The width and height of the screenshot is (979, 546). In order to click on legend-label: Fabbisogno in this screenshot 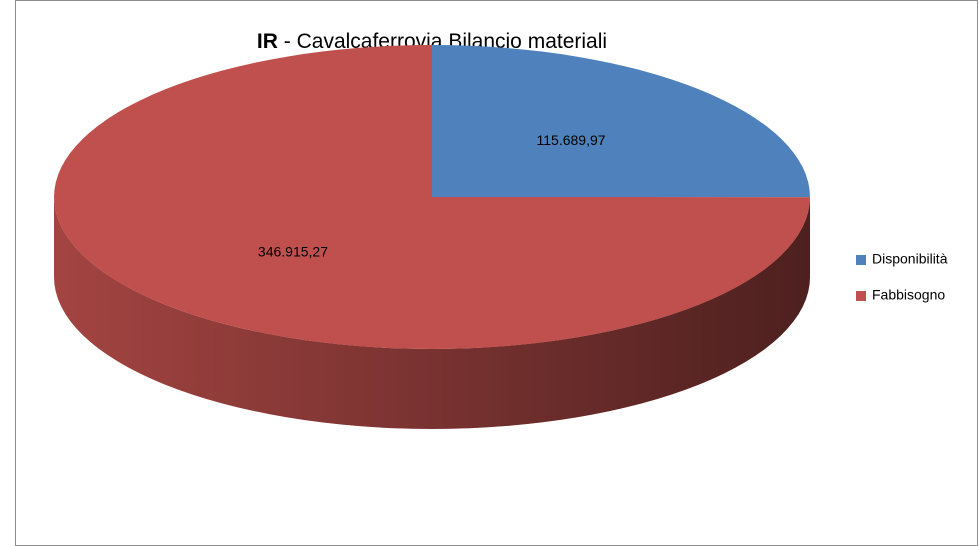, I will do `click(908, 295)`.